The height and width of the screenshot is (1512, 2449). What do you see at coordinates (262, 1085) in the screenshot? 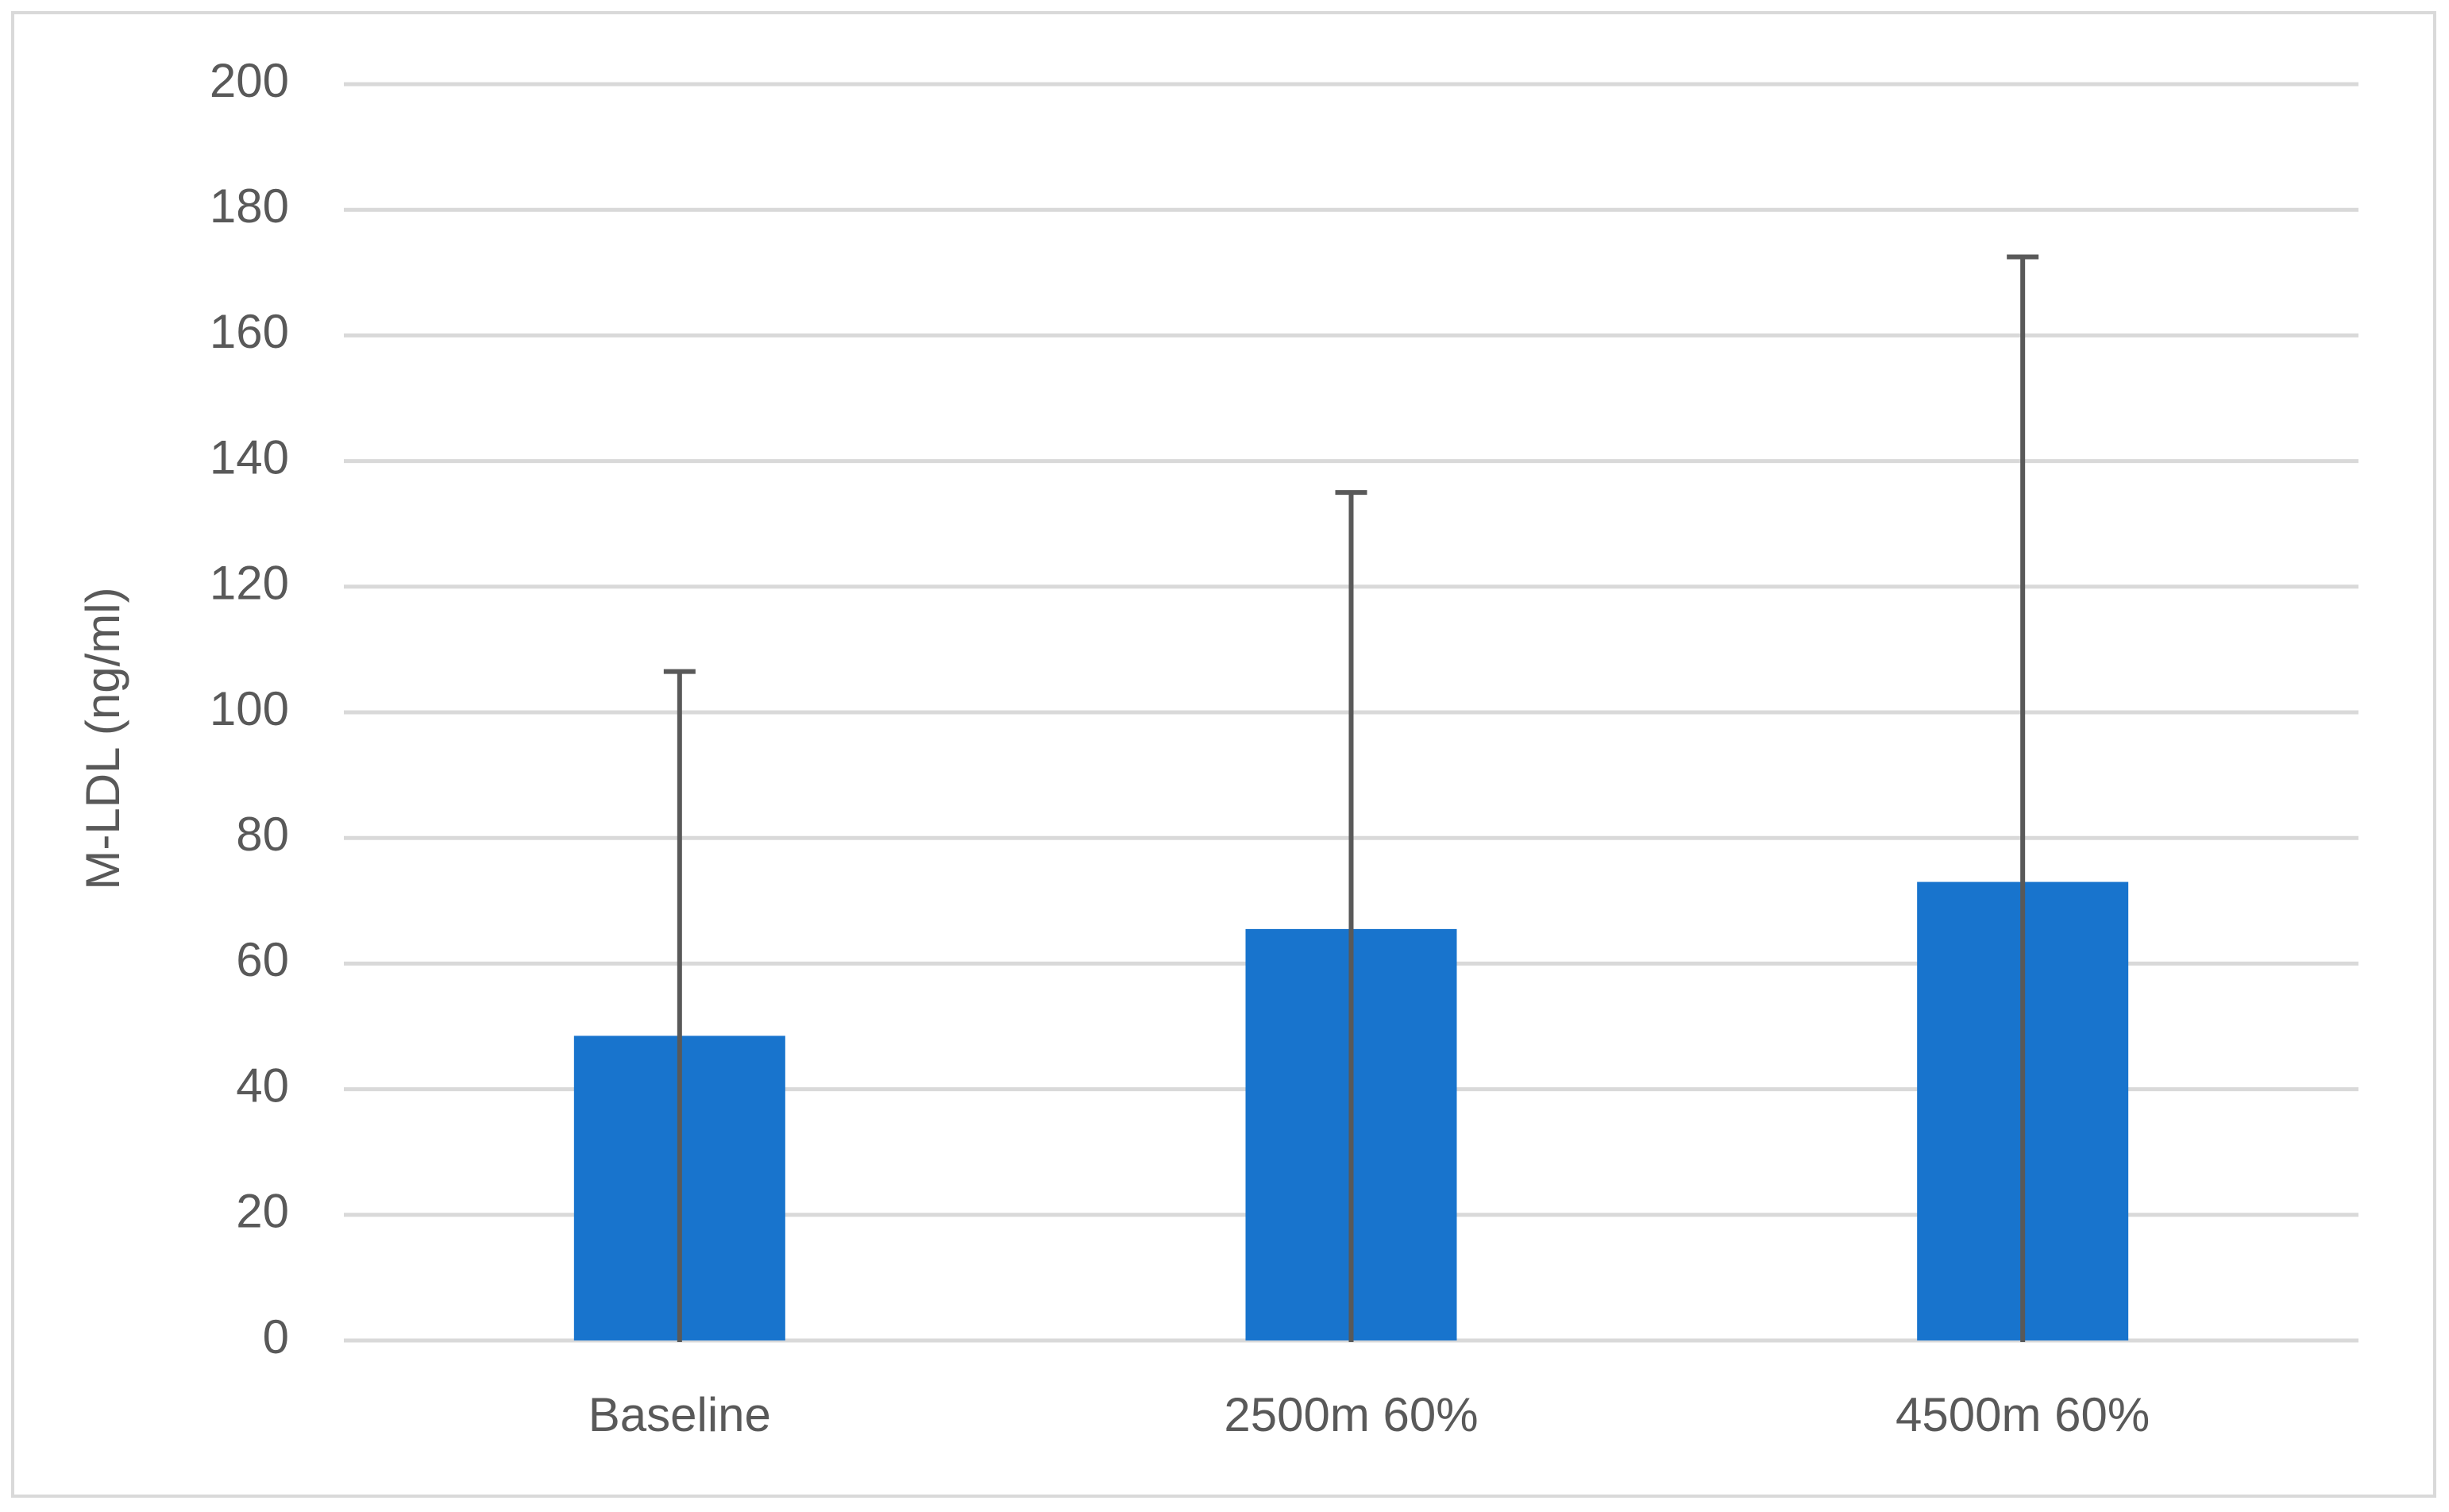
I see `y-tick-label: 40` at bounding box center [262, 1085].